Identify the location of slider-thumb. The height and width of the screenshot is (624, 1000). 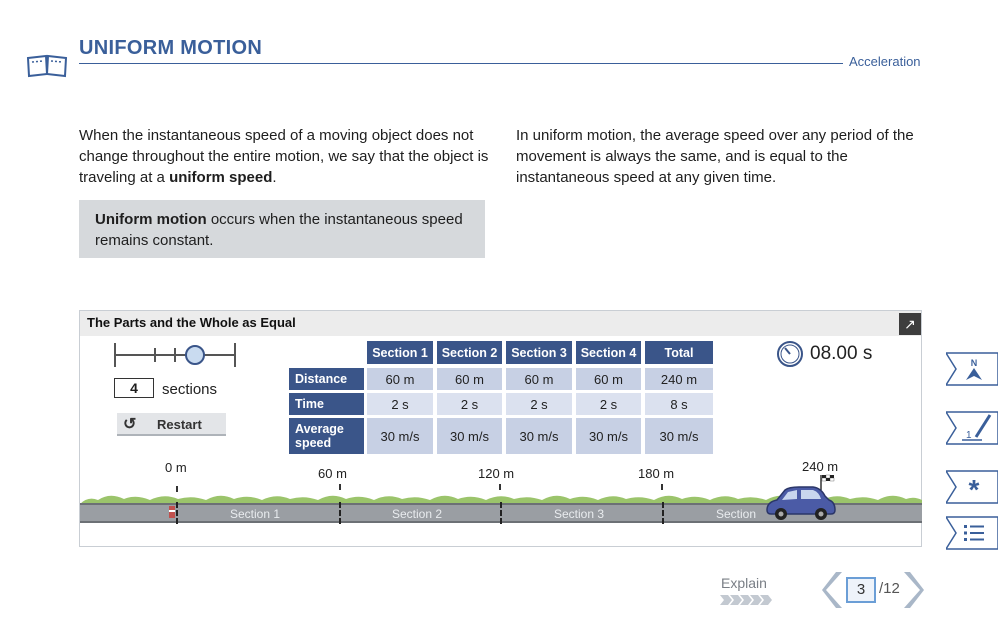
(195, 355).